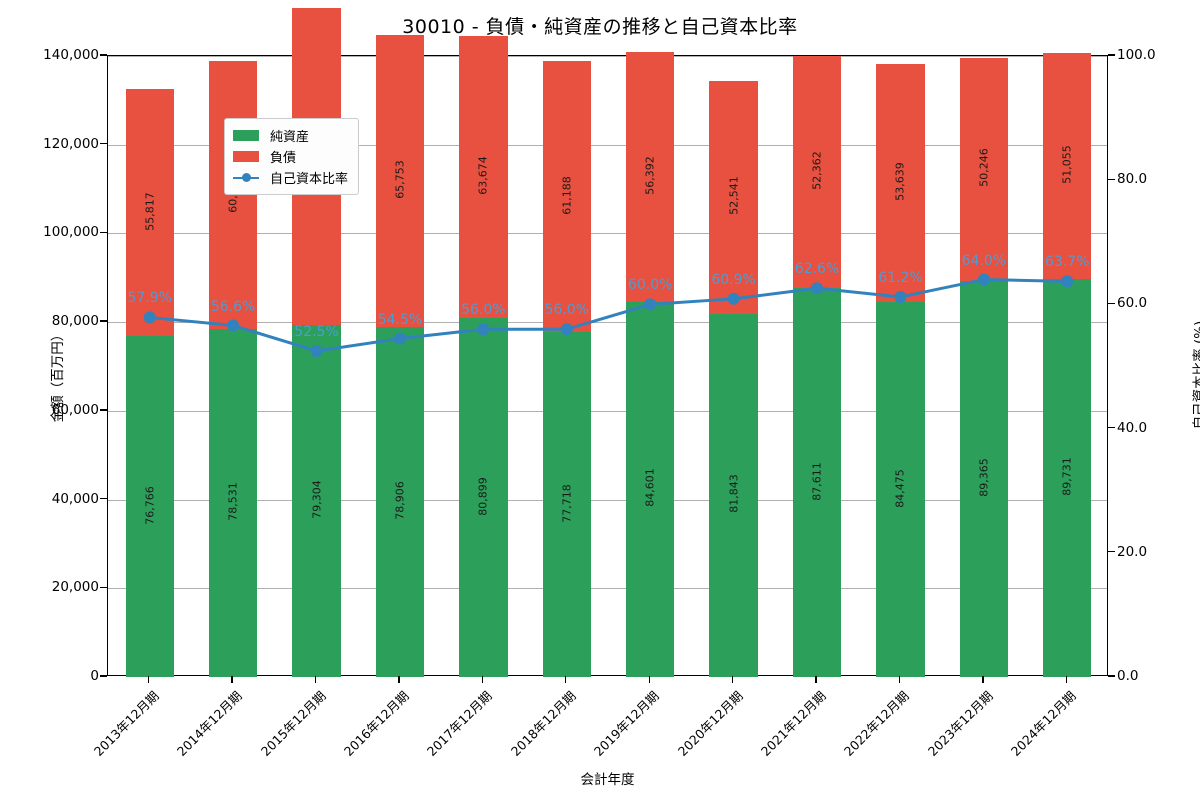 The image size is (1200, 800). Describe the element at coordinates (1044, 723) in the screenshot. I see `x-axis-tick-label: 2024年12月期` at that location.